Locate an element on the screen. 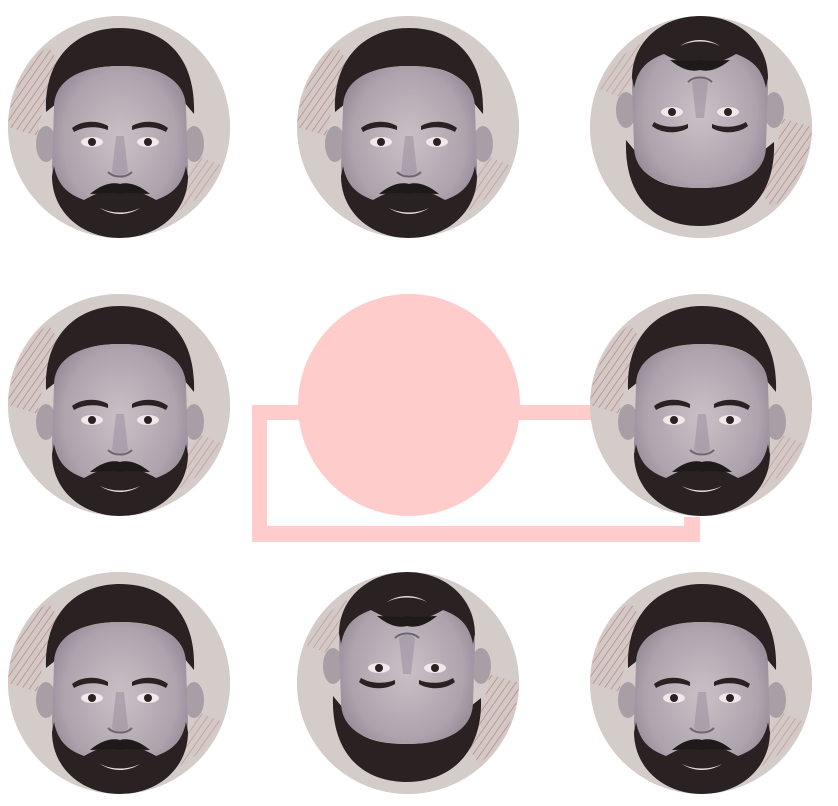 The image size is (838, 806). face-tile-r3c2-upside-down is located at coordinates (408, 683).